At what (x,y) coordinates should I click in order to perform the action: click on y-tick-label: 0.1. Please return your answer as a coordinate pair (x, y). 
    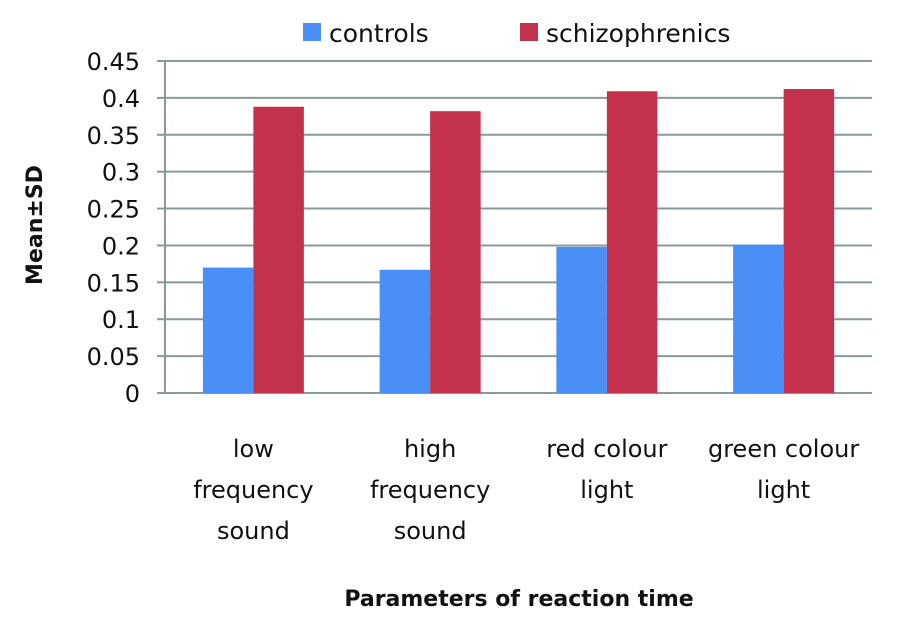
    Looking at the image, I should click on (121, 320).